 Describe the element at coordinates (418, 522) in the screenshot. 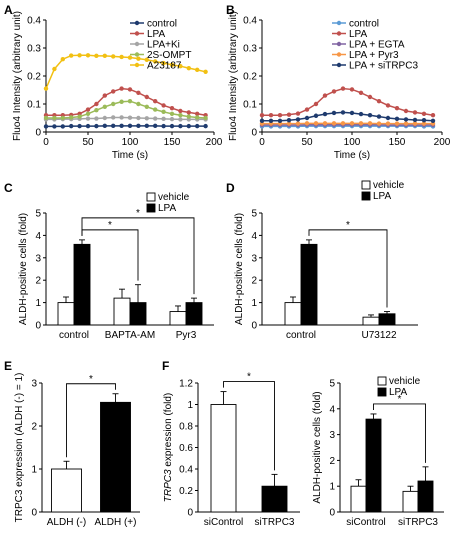

I see `x-tick-label: siTRPC3` at that location.